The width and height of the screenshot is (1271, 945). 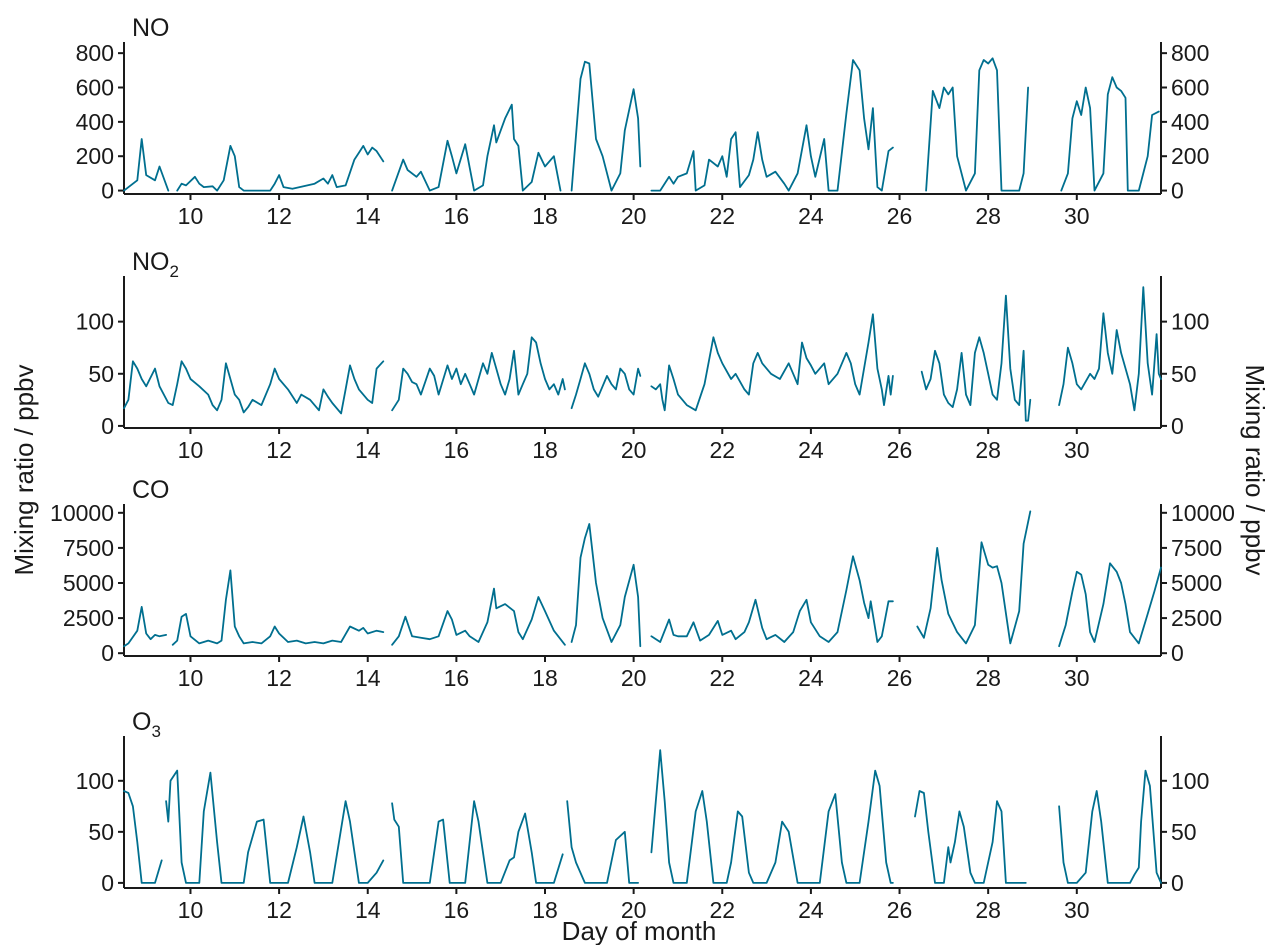 I want to click on y-tick-label-left: 200, so click(x=95, y=156).